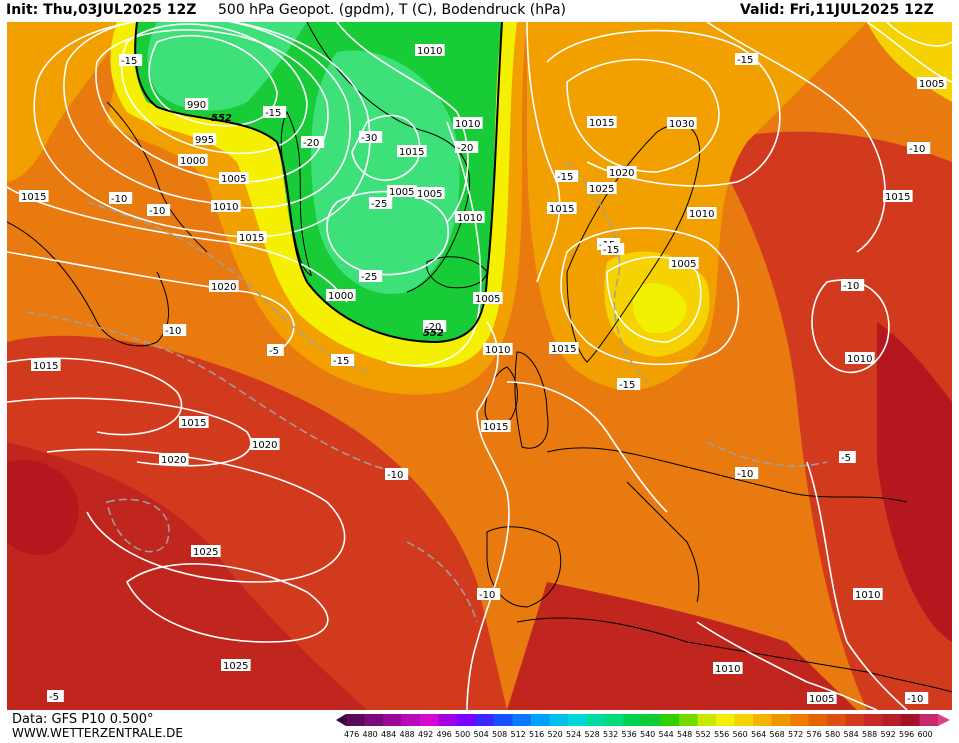 The image size is (959, 743). Describe the element at coordinates (227, 66) in the screenshot. I see `fill-green-mid-west` at that location.